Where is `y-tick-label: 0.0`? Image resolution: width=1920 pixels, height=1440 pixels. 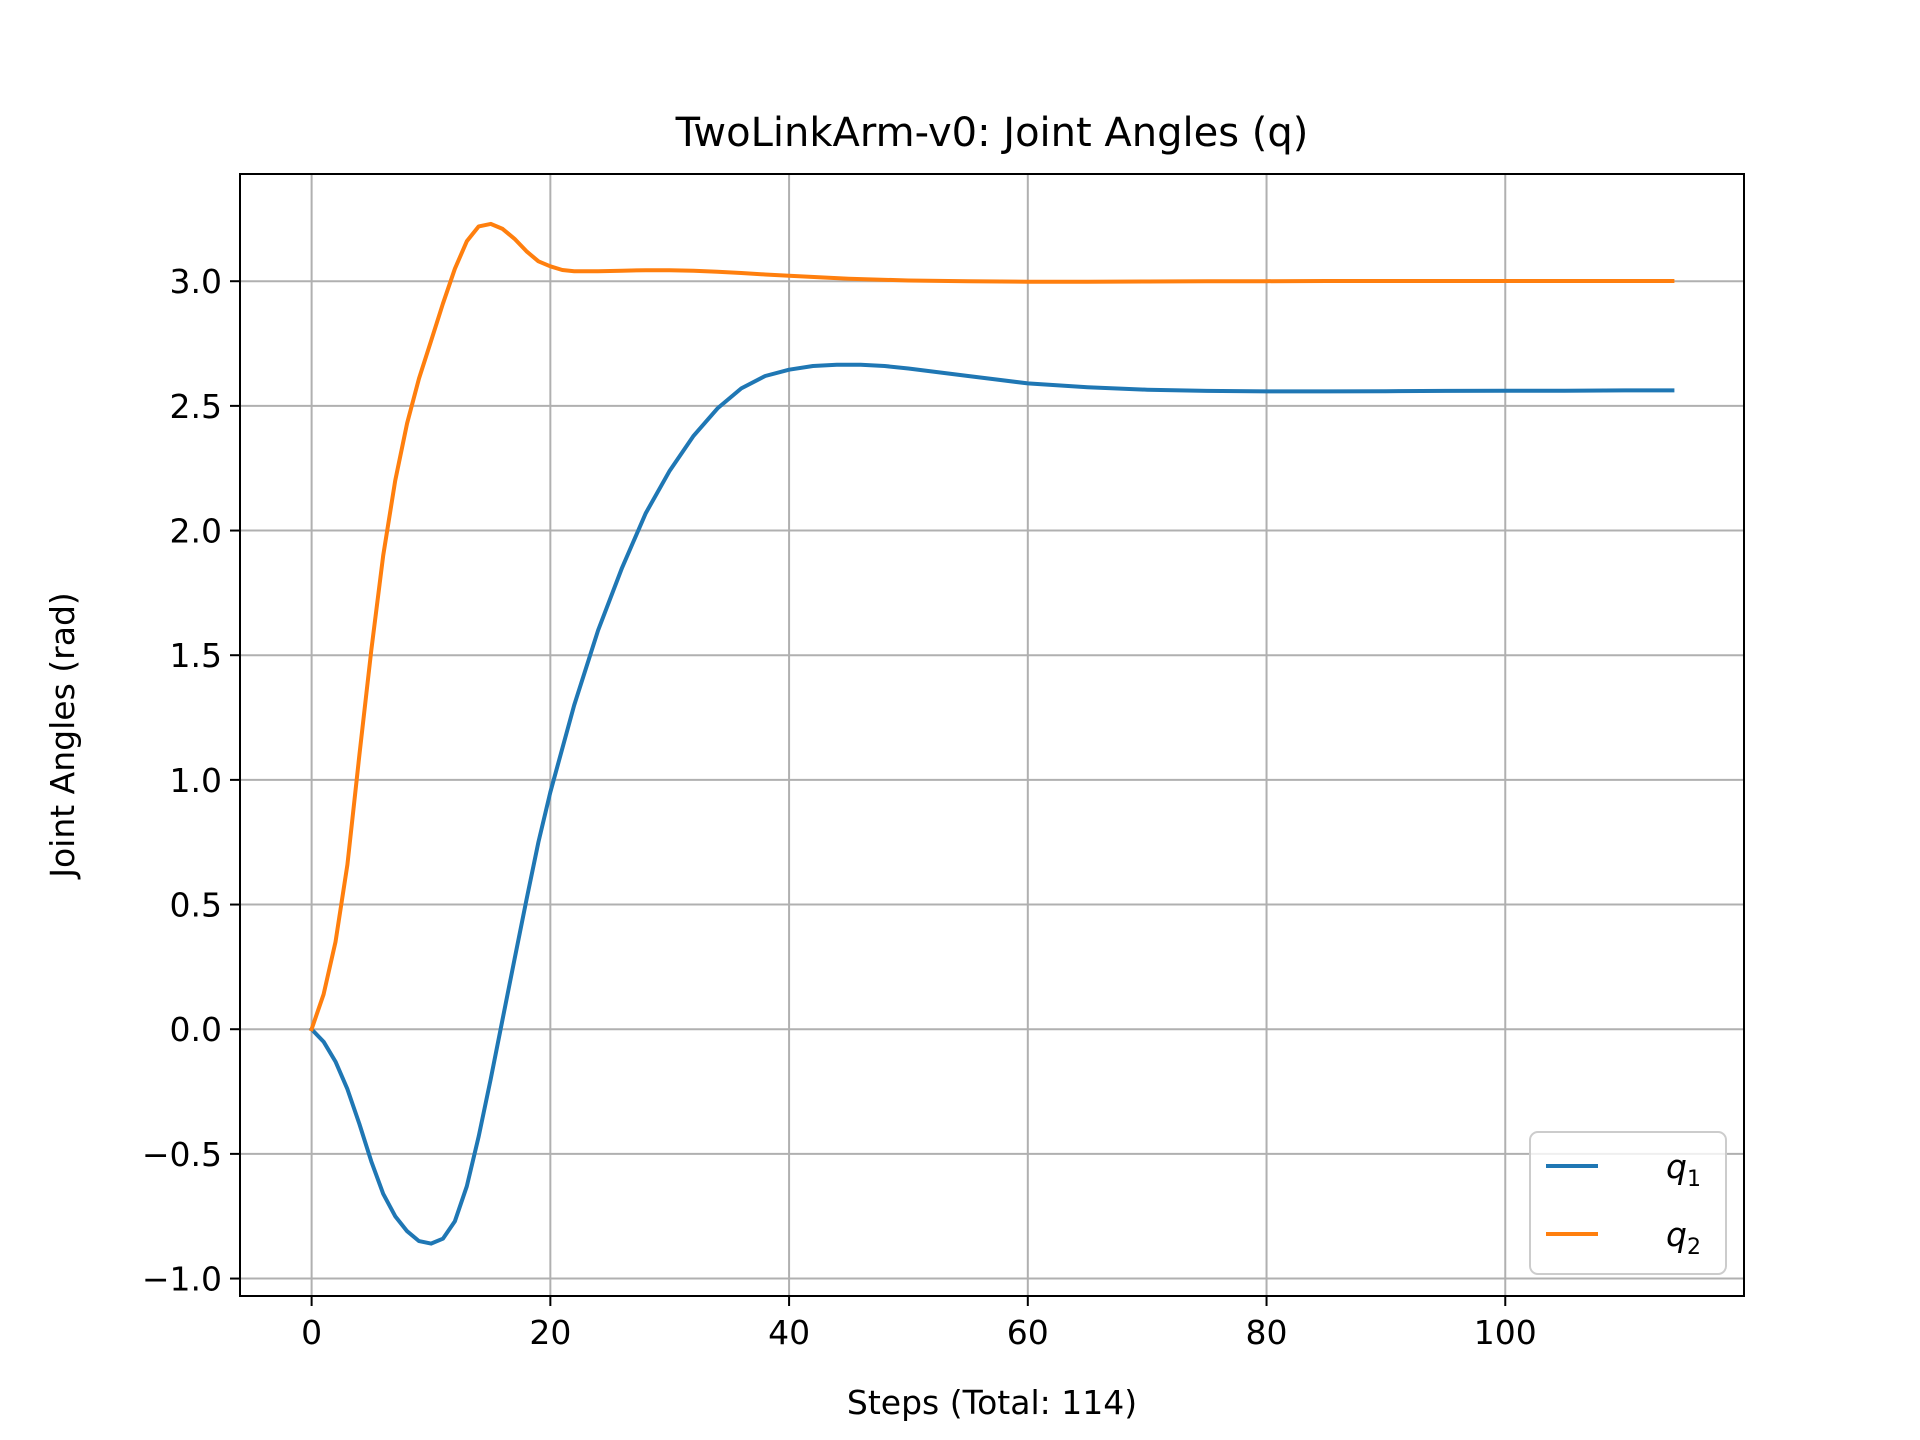
y-tick-label: 0.0 is located at coordinates (196, 1029).